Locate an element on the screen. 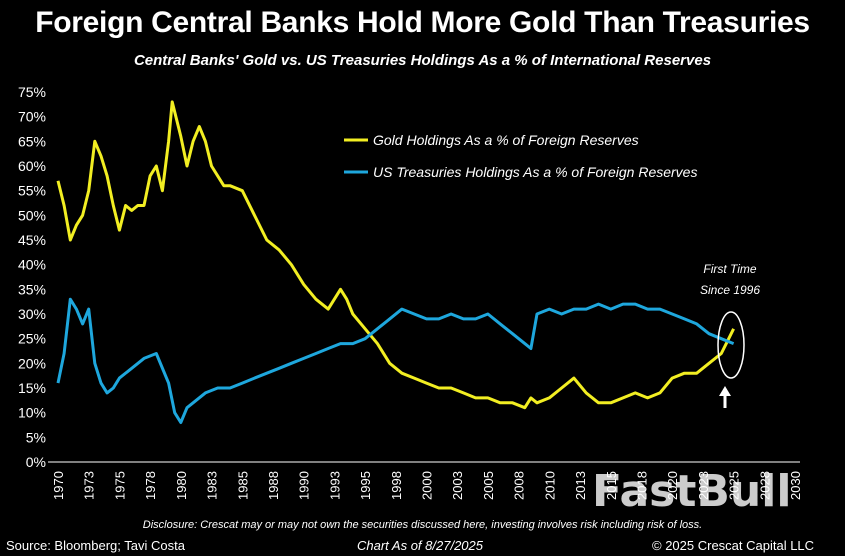 This screenshot has height=556, width=845. y-tick-label: 30% is located at coordinates (32, 314).